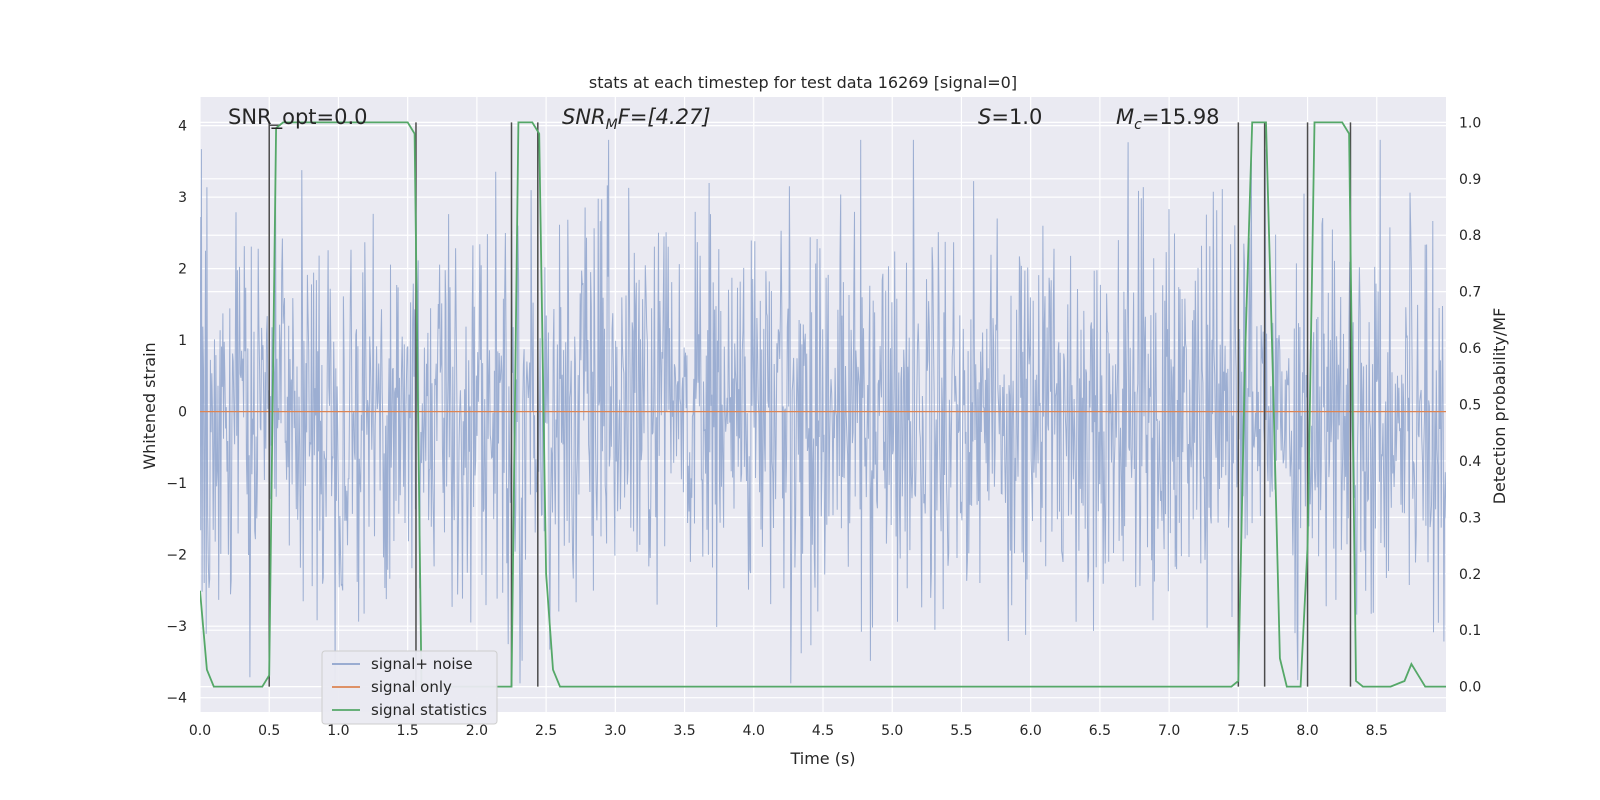 The width and height of the screenshot is (1600, 800). I want to click on annotation-mc: Mc=15.98, so click(1168, 119).